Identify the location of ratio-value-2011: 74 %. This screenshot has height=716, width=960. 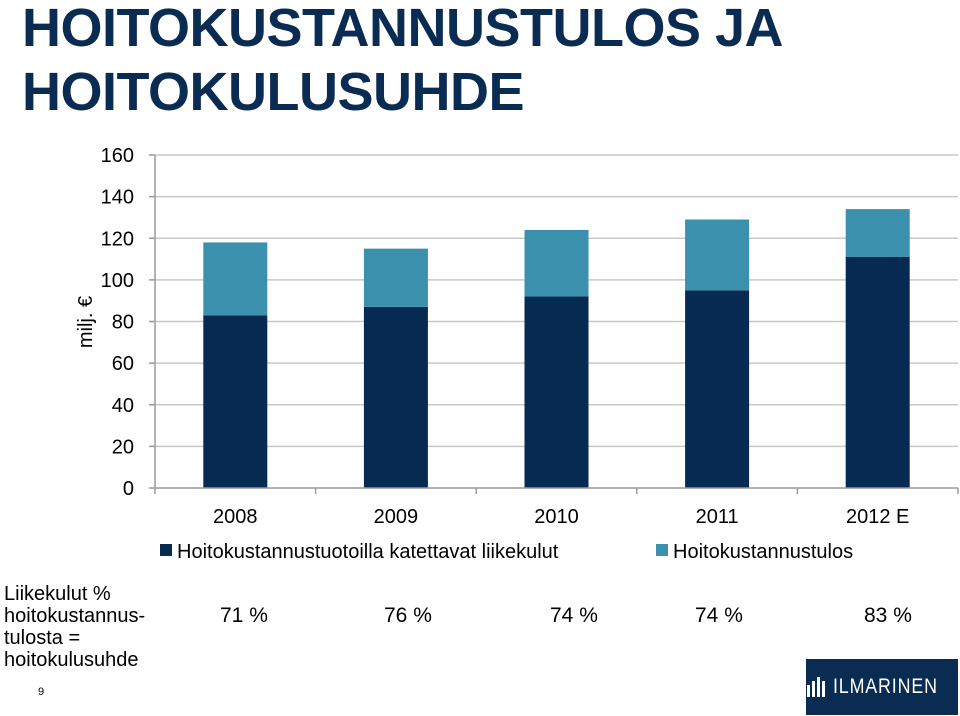
(719, 615).